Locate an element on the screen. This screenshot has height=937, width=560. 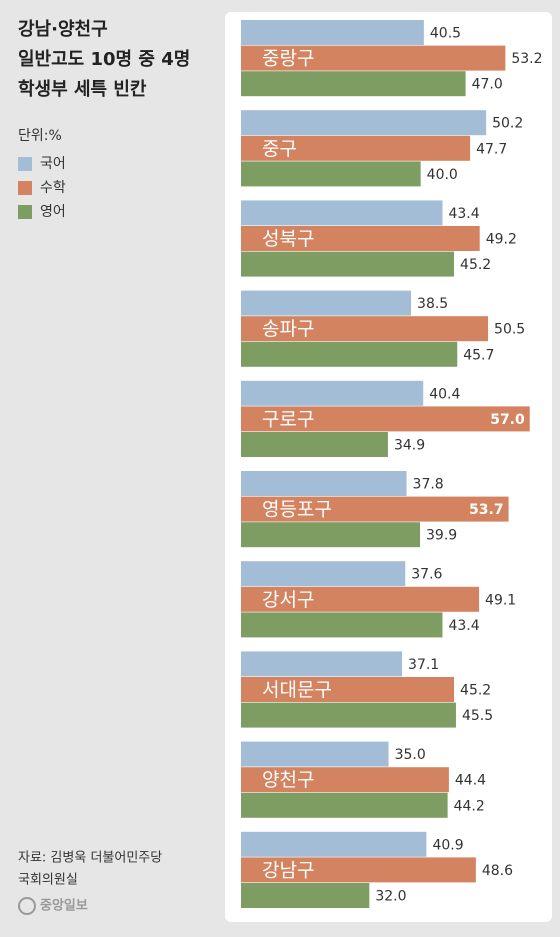
value-label: 45.7 is located at coordinates (478, 355).